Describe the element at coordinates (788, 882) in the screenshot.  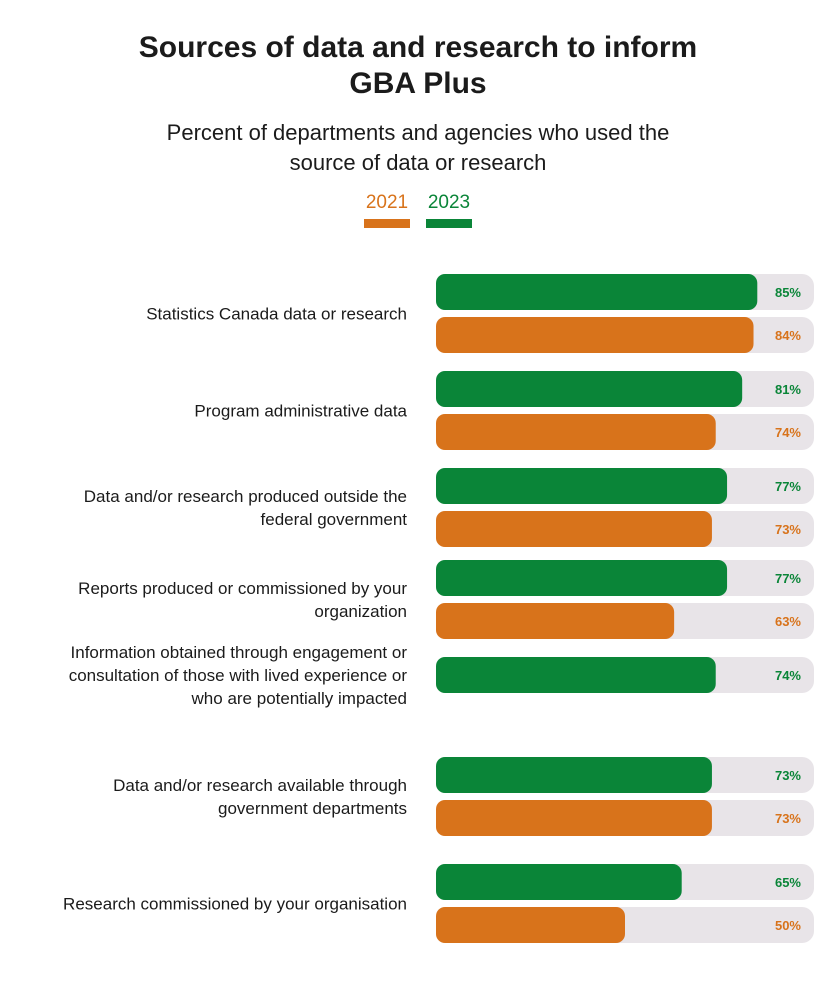
I see `data-label-2023: 65%` at that location.